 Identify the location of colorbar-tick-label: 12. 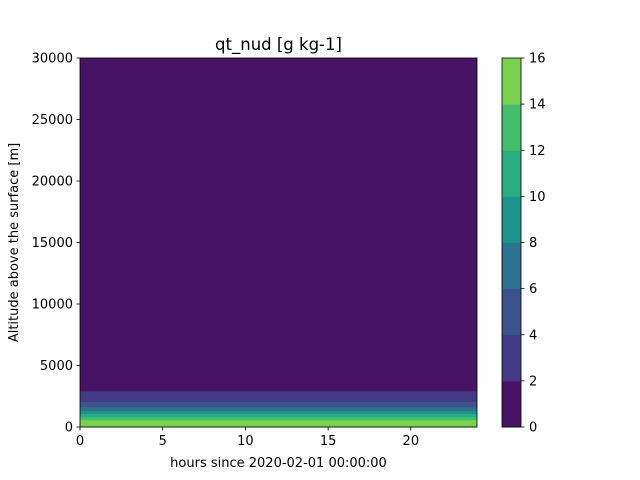
(537, 151).